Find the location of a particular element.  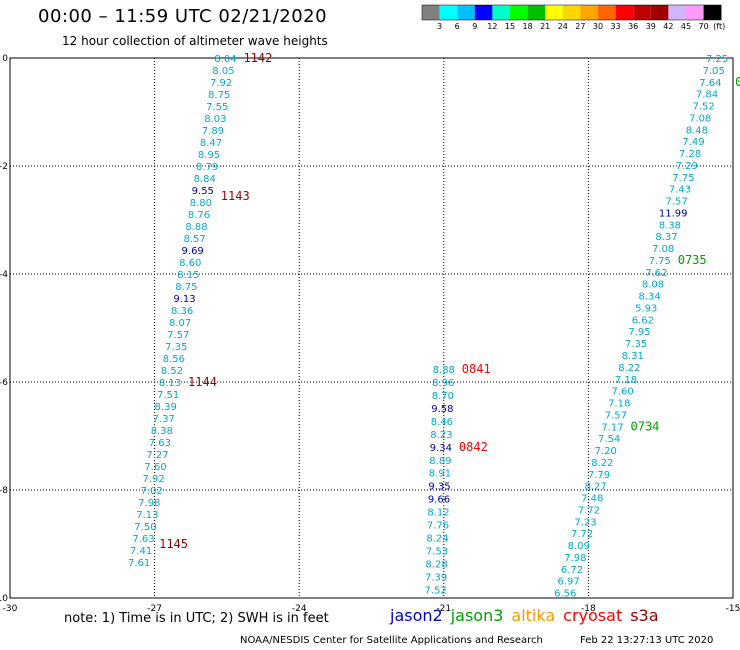

swh-value: 7.29 is located at coordinates (687, 166).